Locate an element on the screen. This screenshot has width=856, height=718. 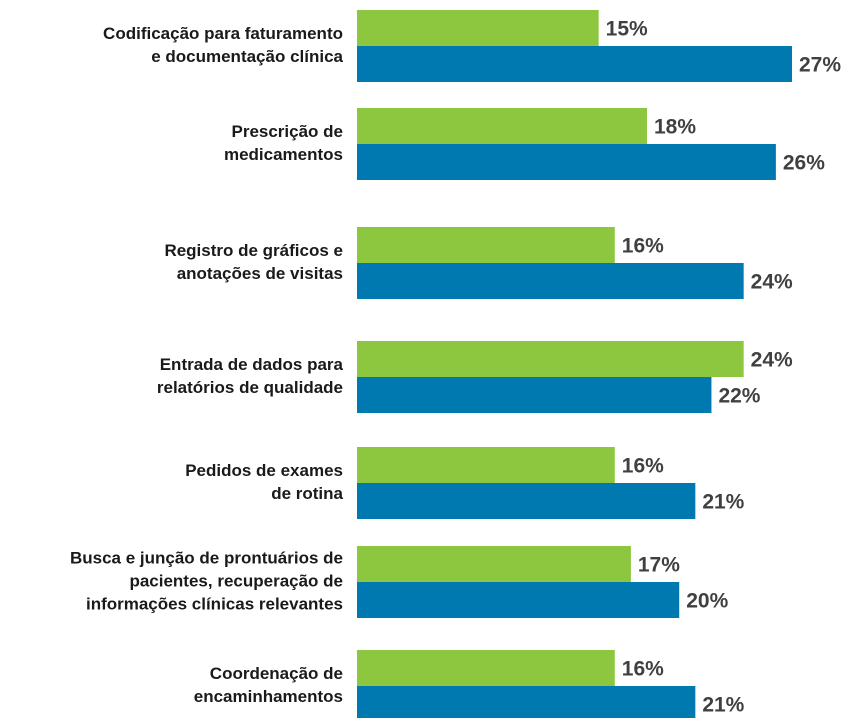
category-label: Codificação para faturamento is located at coordinates (223, 33).